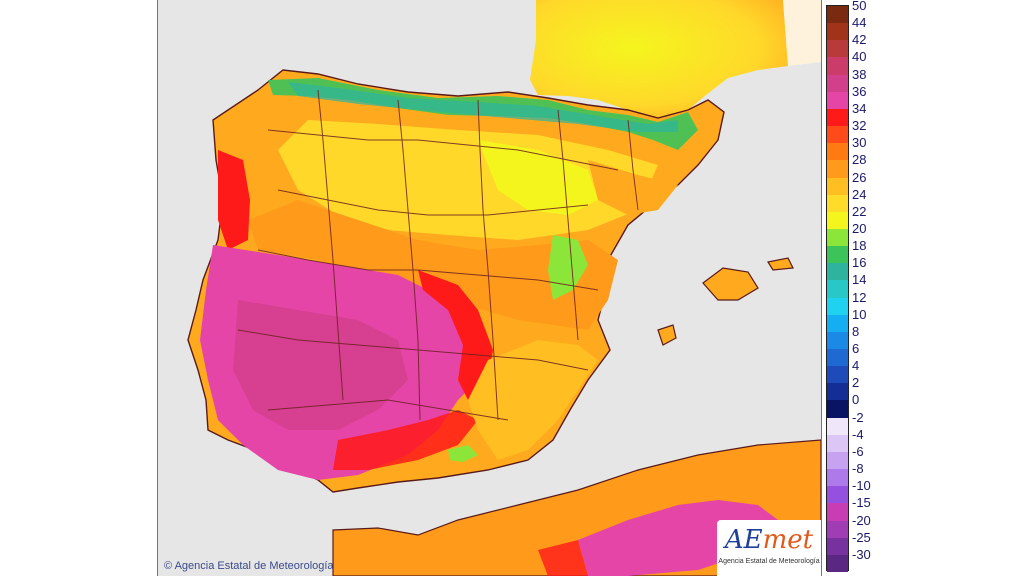 The width and height of the screenshot is (1024, 576). Describe the element at coordinates (856, 400) in the screenshot. I see `legend-label: 0` at that location.